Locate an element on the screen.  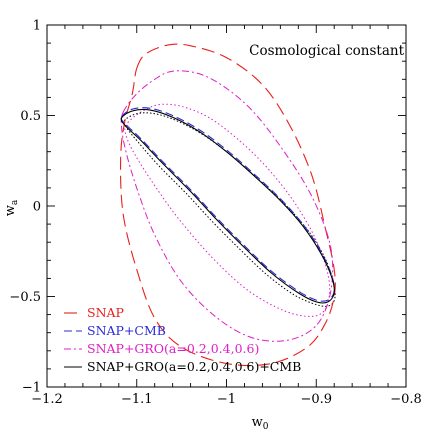
y-tick-label: −0.5 is located at coordinates (25, 297).